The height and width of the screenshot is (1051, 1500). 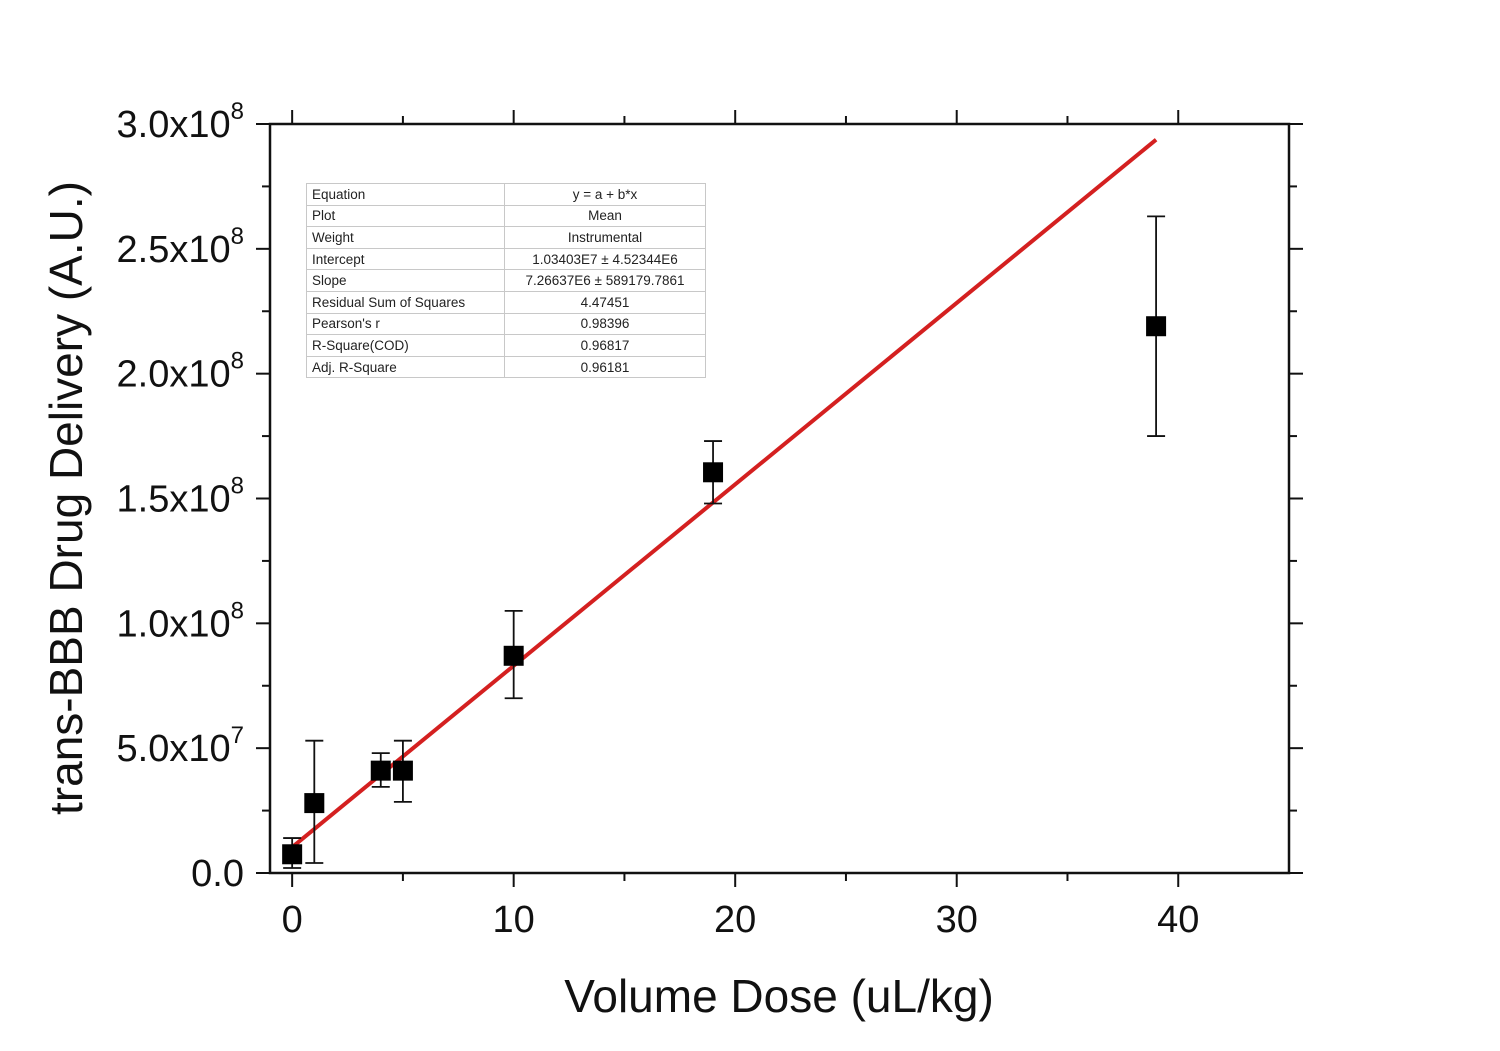 I want to click on fit-table-value: 4.47451, so click(x=605, y=302).